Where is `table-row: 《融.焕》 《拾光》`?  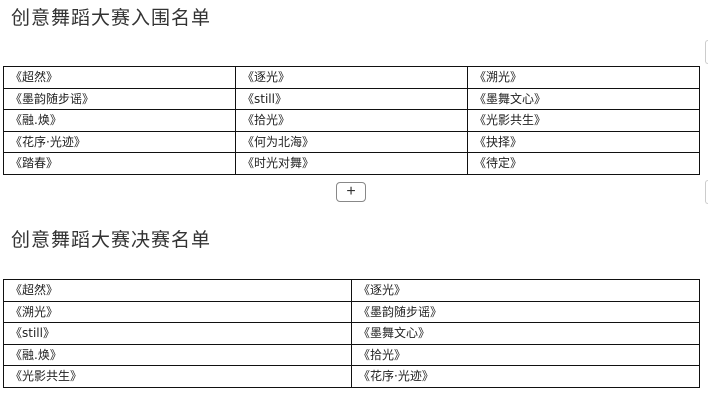 table-row: 《融.焕》 《拾光》 is located at coordinates (351, 354).